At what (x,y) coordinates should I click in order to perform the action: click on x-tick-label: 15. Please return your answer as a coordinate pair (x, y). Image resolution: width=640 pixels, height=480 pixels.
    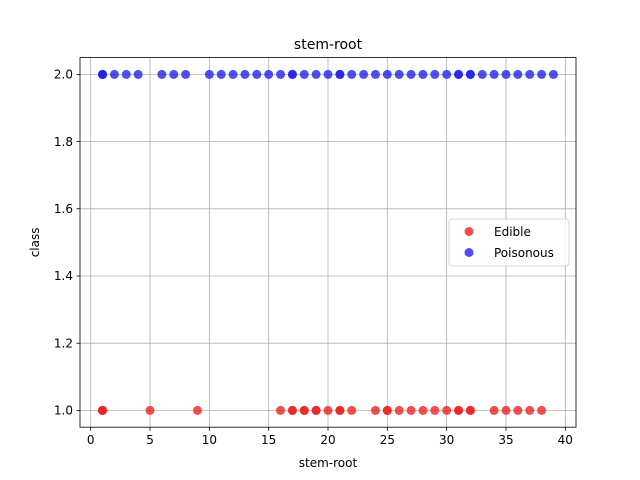
    Looking at the image, I should click on (268, 440).